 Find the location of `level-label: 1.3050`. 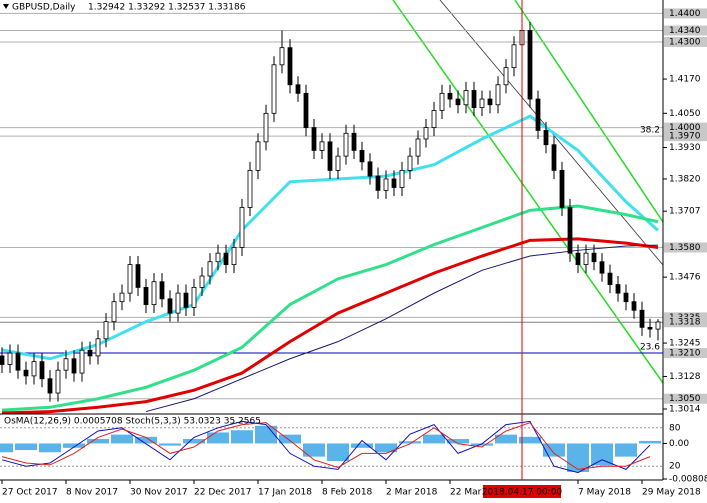

level-label: 1.3050 is located at coordinates (685, 399).